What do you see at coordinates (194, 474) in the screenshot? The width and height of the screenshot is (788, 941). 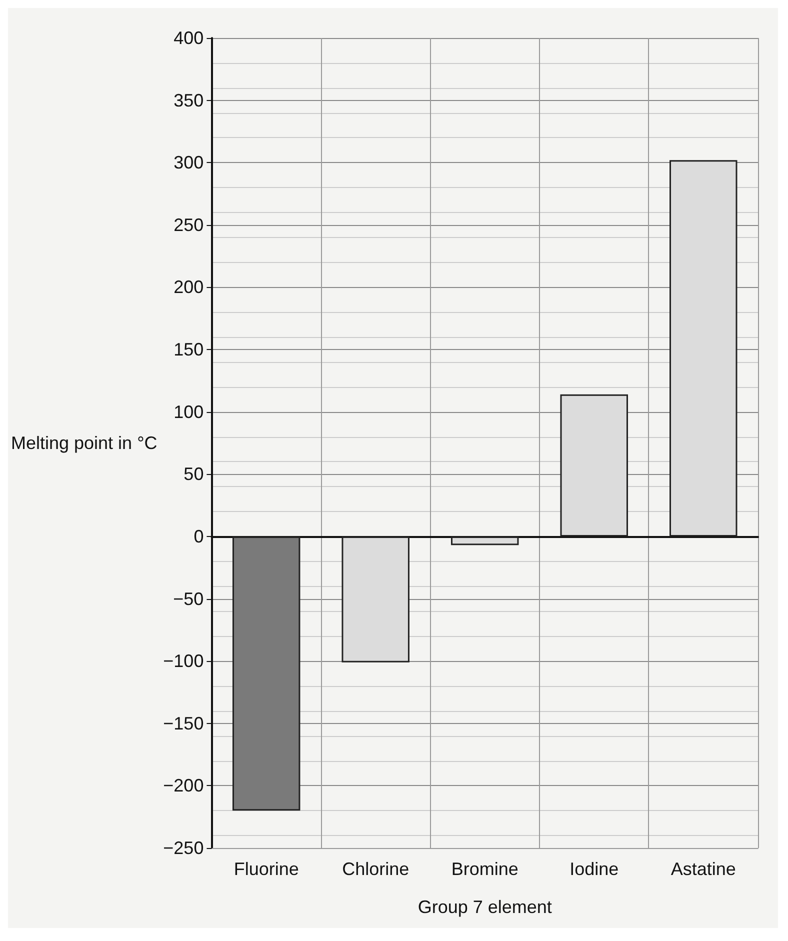 I see `y-tick-label: 50` at bounding box center [194, 474].